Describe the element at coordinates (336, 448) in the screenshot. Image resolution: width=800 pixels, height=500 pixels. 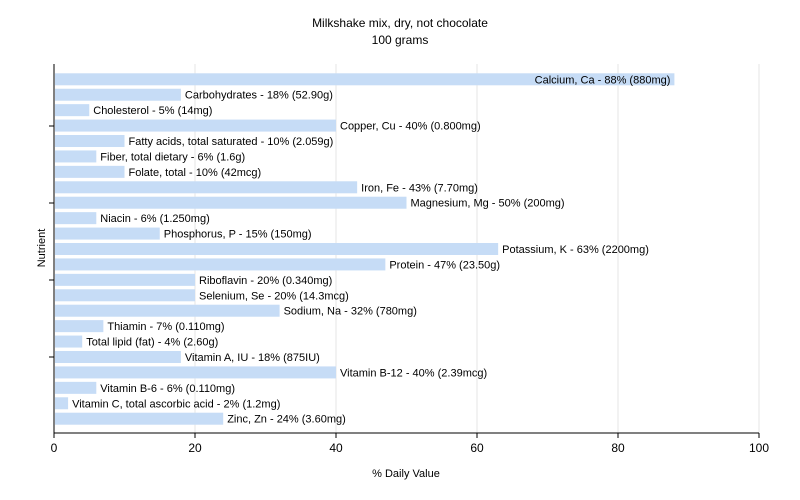
I see `x-tick-label: 40` at that location.